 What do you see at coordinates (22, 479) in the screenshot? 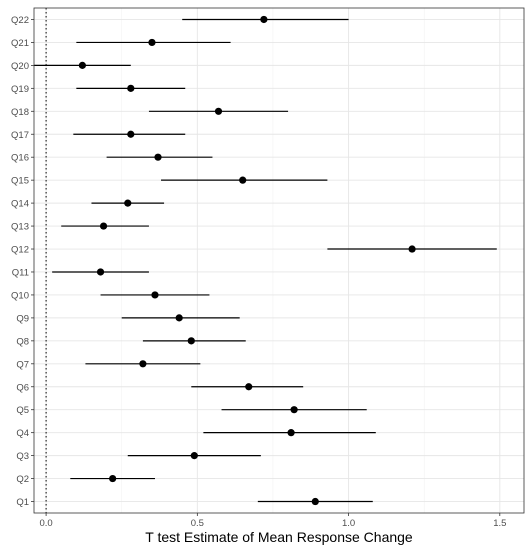
I see `y-tick-label: Q2` at bounding box center [22, 479].